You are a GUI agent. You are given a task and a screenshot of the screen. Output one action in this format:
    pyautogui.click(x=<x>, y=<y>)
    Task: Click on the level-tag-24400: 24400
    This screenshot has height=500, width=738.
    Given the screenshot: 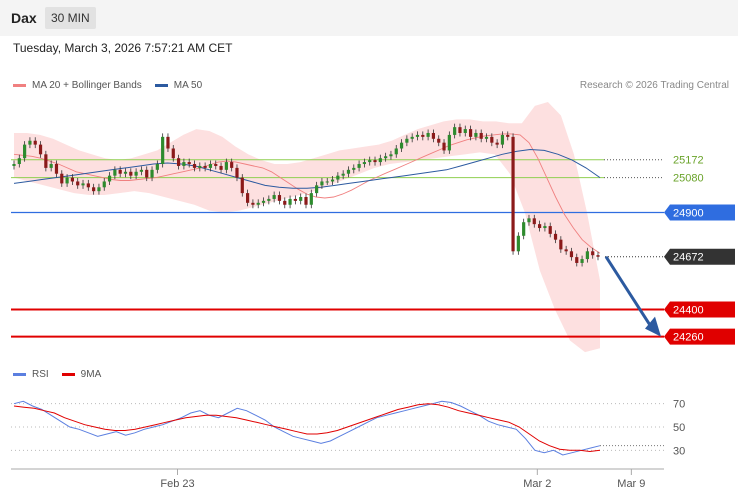 What is the action you would take?
    pyautogui.click(x=699, y=309)
    